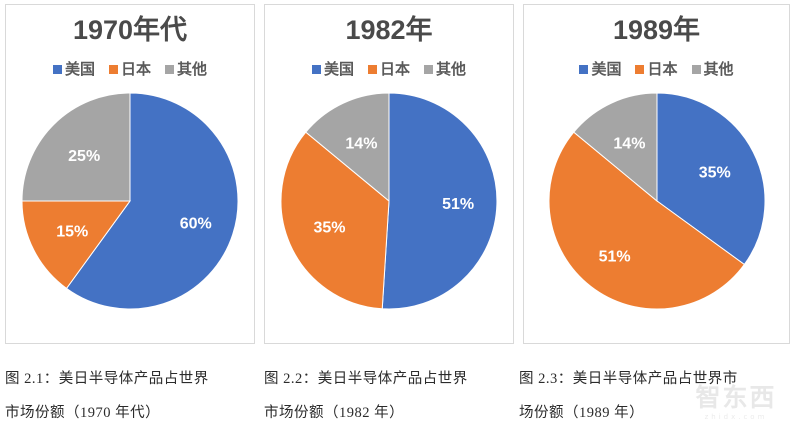 The height and width of the screenshot is (434, 800). Describe the element at coordinates (72, 231) in the screenshot. I see `pie-slice-label-日本: 15%` at that location.